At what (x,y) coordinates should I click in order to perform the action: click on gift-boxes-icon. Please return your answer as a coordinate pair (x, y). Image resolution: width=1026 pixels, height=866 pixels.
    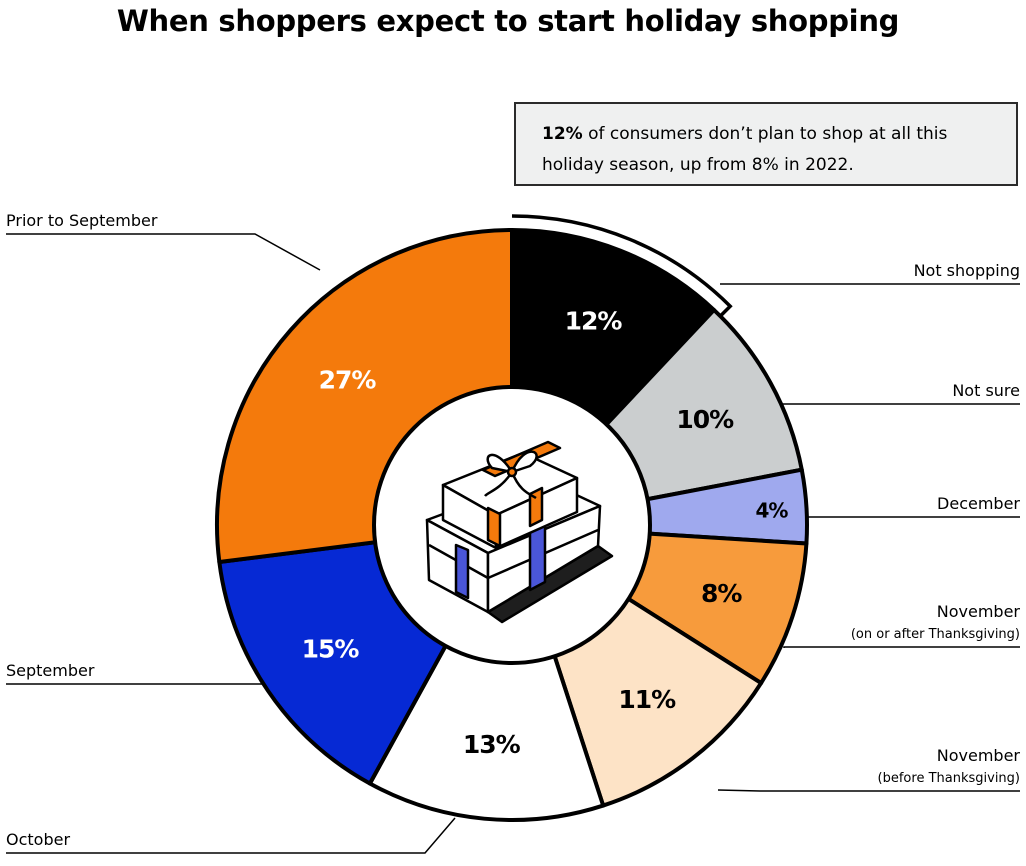
    Looking at the image, I should click on (519, 532).